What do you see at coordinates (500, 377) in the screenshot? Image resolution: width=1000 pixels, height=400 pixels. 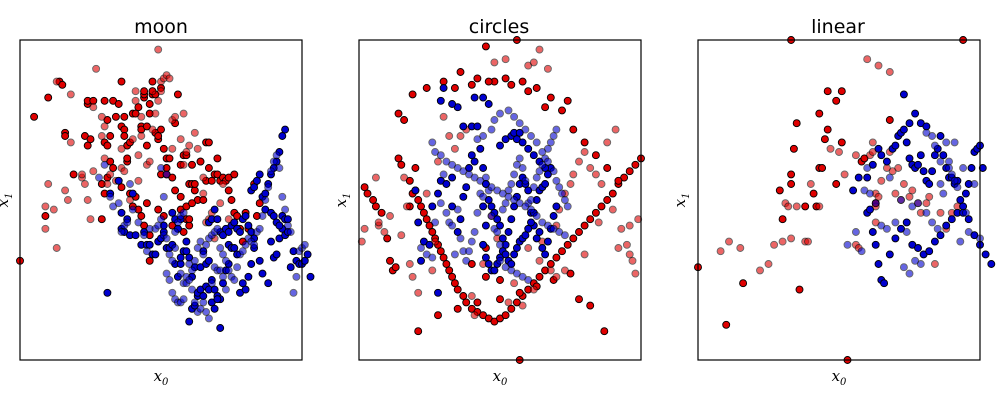 I see `x-axis-label: x0` at bounding box center [500, 377].